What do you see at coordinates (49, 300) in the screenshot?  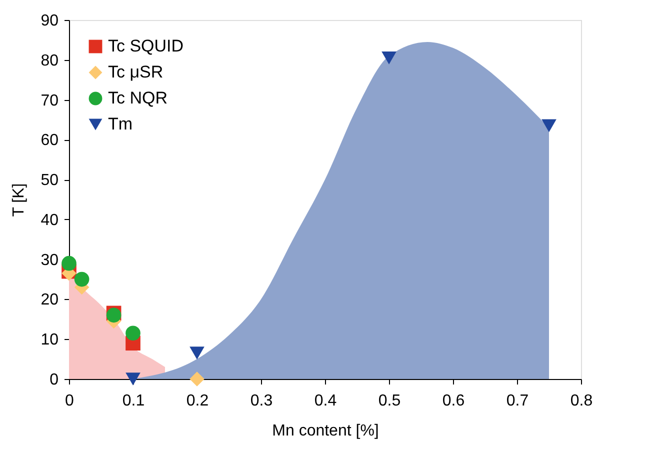 I see `y-tick-label: 20` at bounding box center [49, 300].